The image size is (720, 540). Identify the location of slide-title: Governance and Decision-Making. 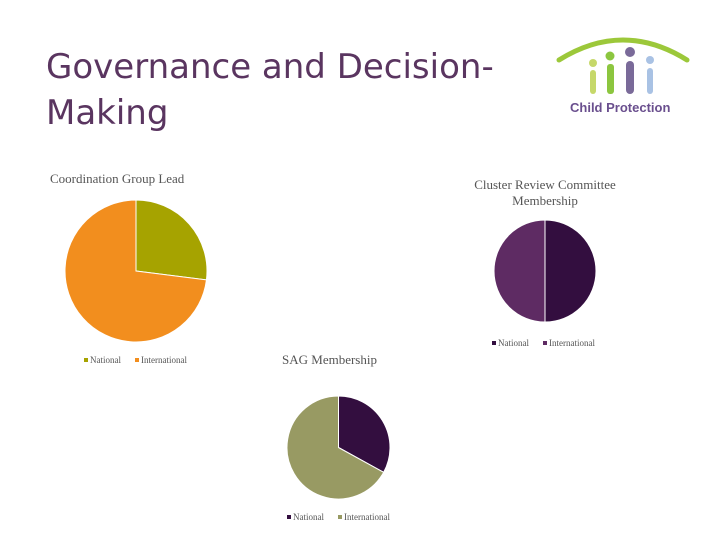
(270, 90).